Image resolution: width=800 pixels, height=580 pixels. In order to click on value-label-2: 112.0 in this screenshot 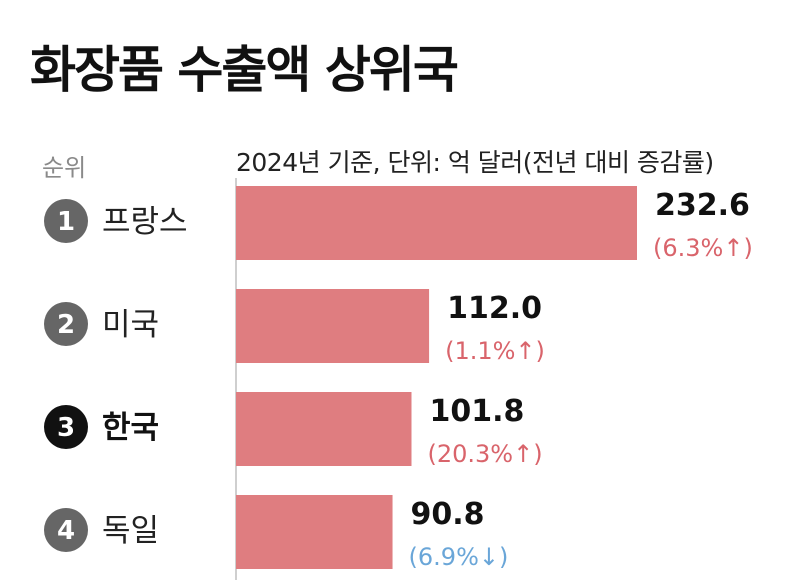, I will do `click(494, 308)`.